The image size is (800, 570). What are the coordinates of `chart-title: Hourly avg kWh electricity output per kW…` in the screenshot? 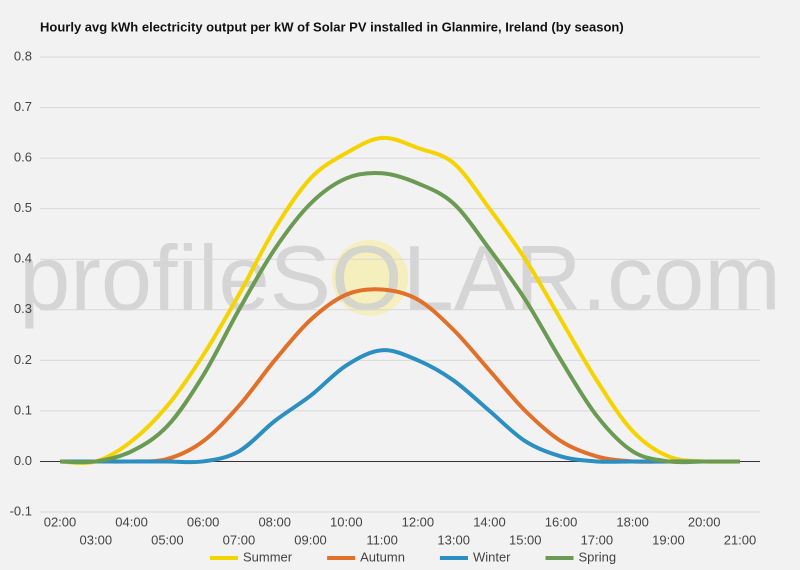 It's located at (332, 26).